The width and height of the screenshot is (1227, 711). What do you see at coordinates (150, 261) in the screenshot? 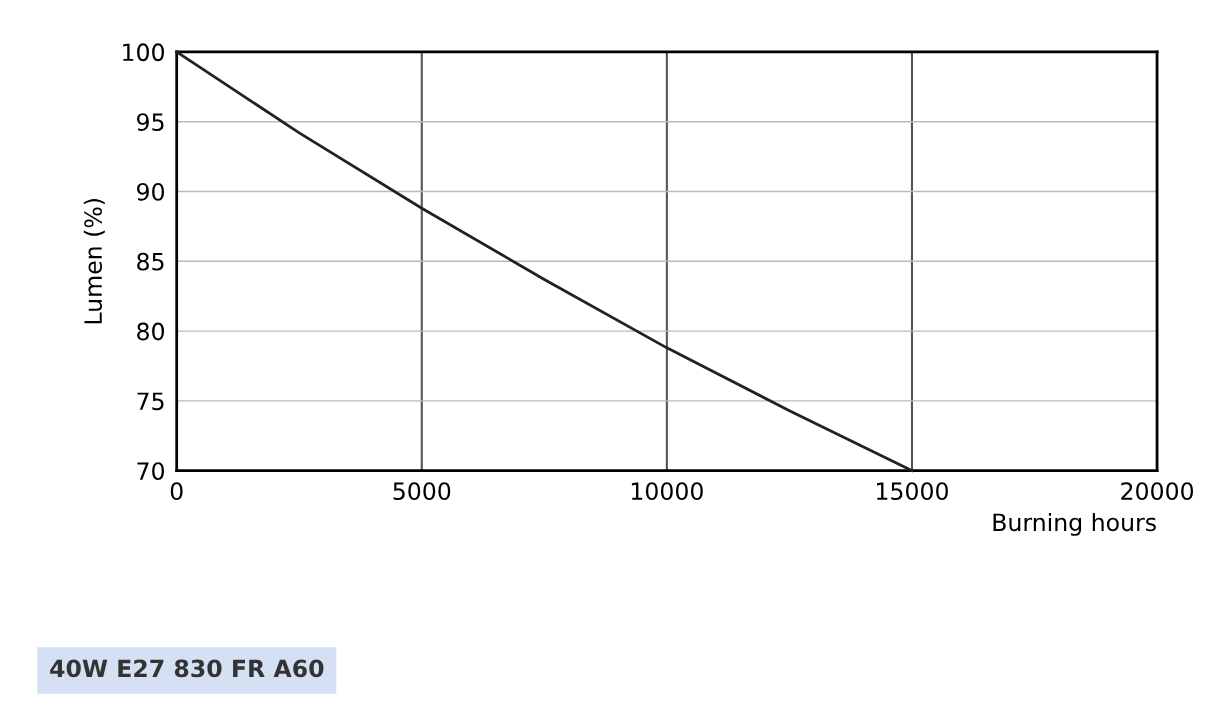
I see `y-tick-label: 85` at bounding box center [150, 261].